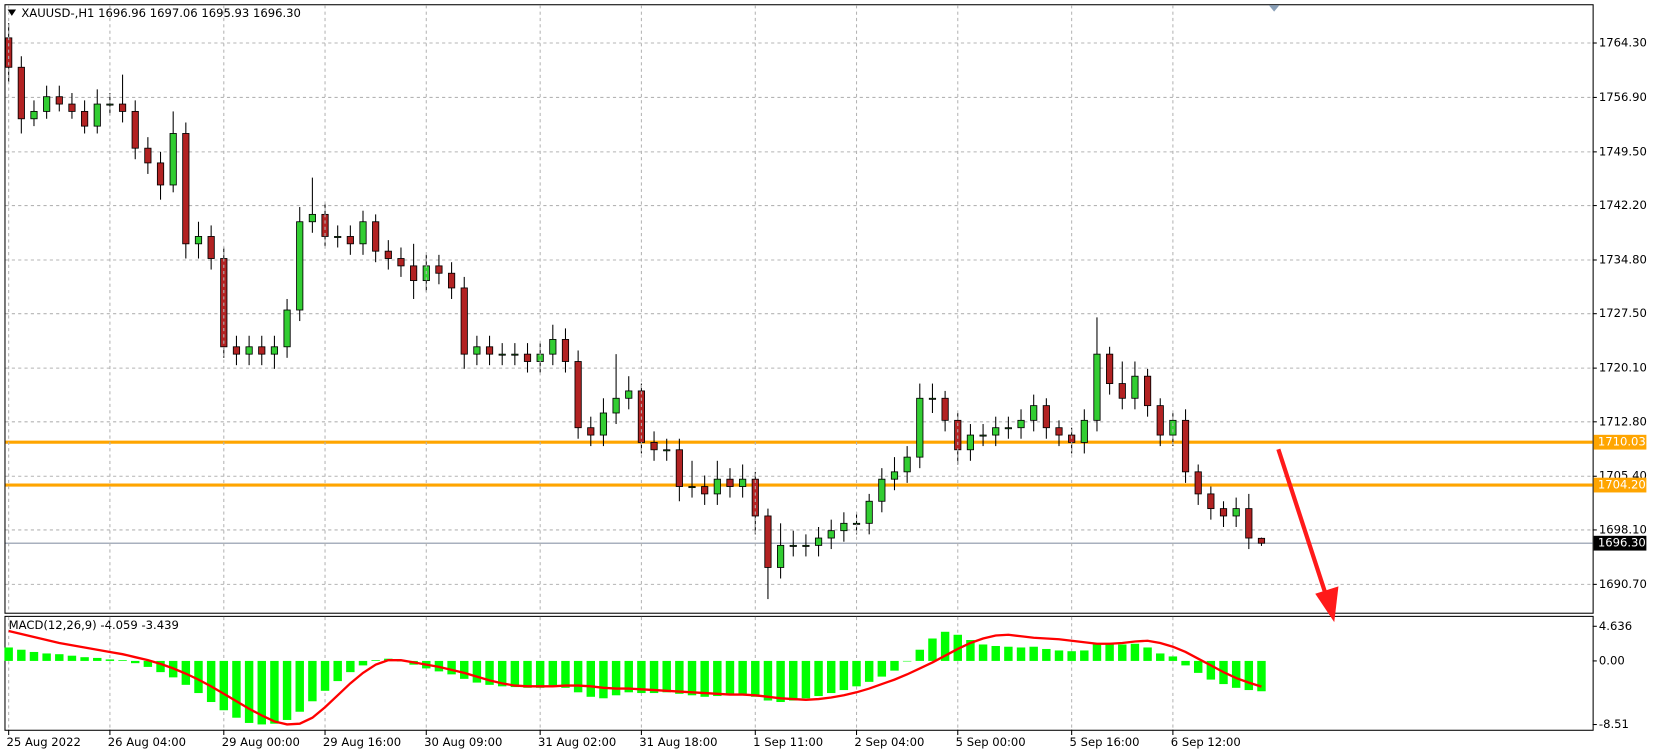 Image resolution: width=1654 pixels, height=754 pixels. Describe the element at coordinates (1623, 421) in the screenshot. I see `y-tick-label: 1712.80` at that location.